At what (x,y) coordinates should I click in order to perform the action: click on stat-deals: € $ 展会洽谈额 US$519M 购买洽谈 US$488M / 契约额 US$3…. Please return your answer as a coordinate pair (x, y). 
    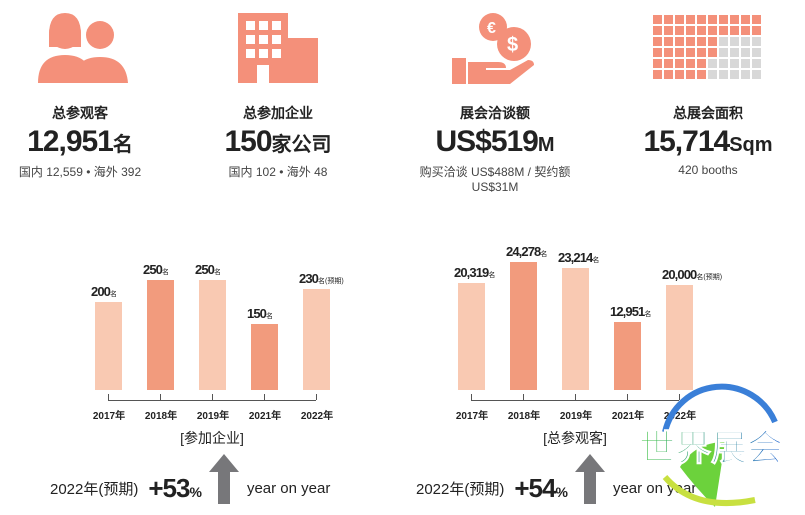
    Looking at the image, I should click on (495, 97).